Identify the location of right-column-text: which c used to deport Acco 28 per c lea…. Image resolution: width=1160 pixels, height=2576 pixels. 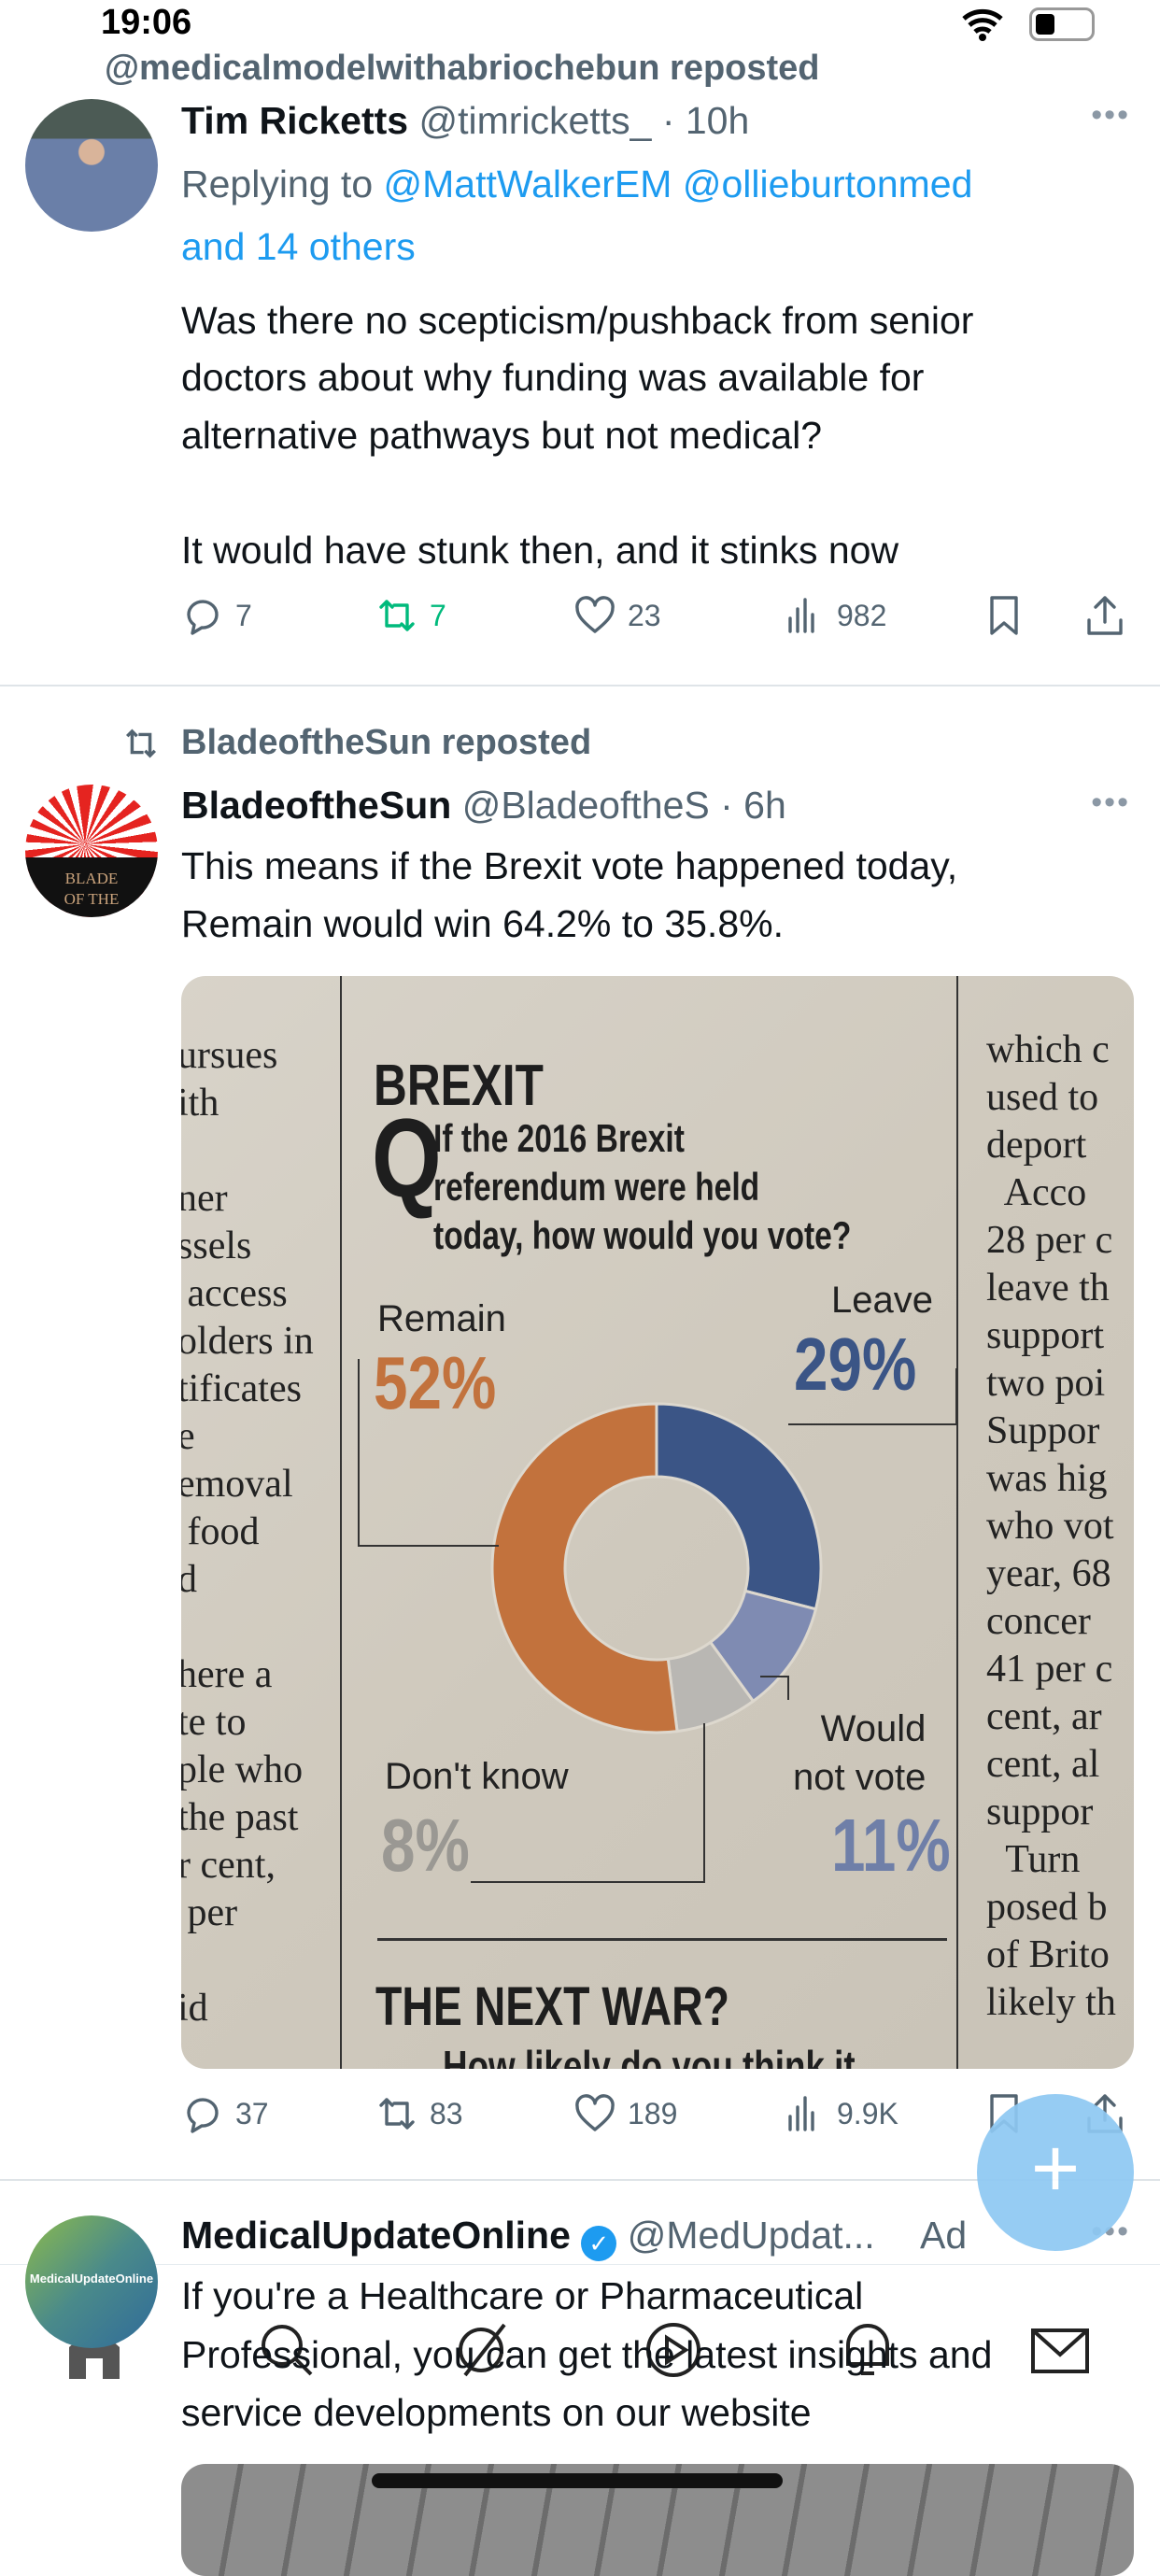
(1051, 1526).